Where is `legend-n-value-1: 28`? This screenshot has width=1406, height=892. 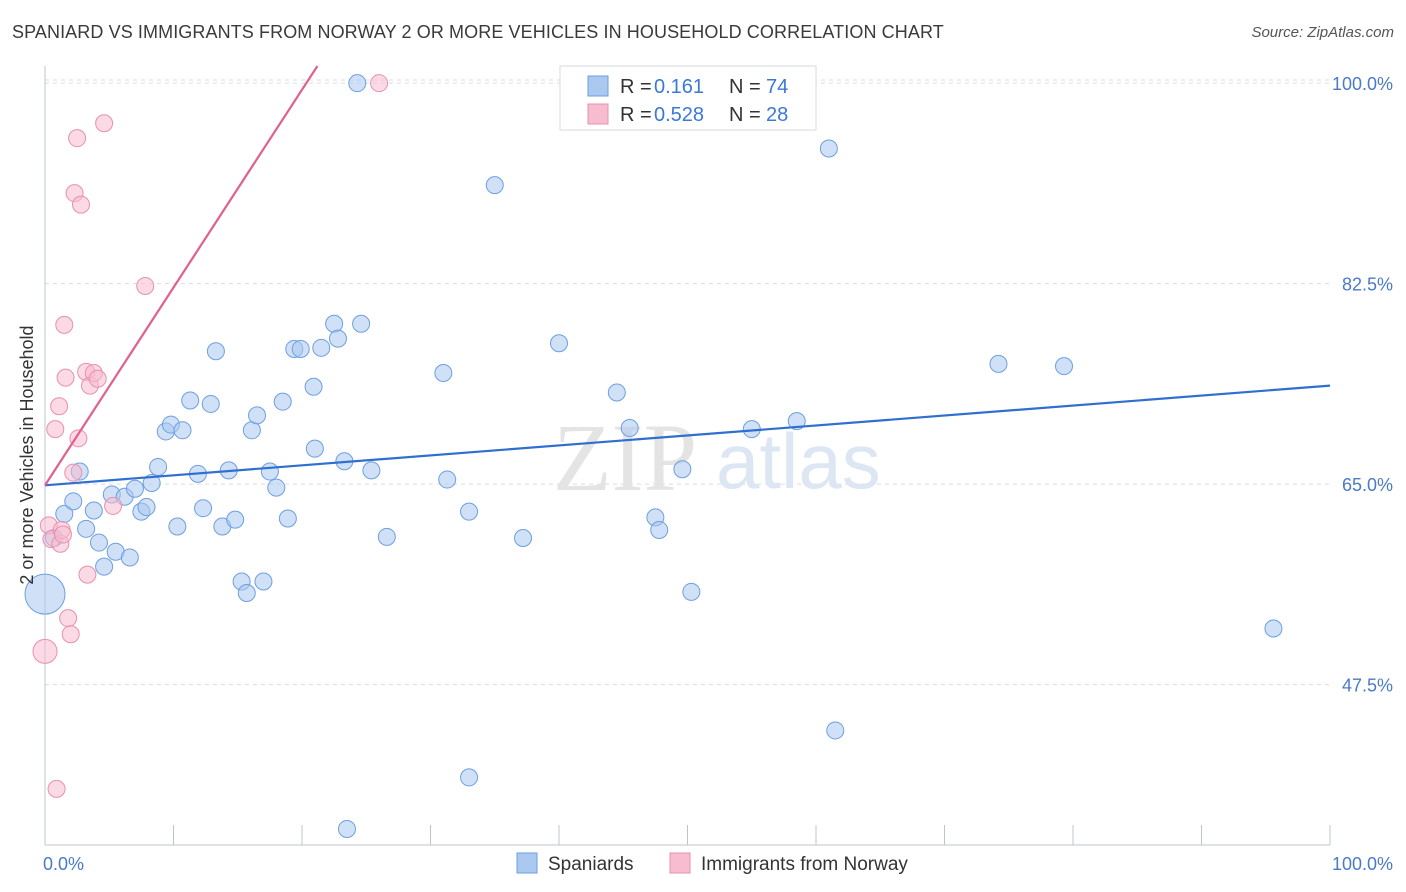
legend-n-value-1: 28 is located at coordinates (777, 115).